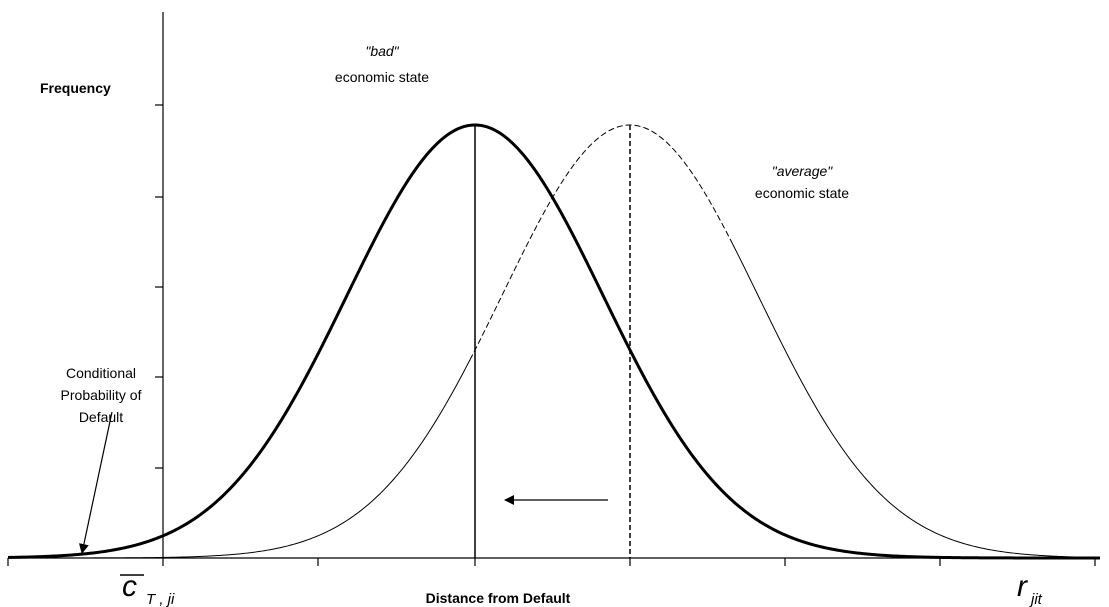 Image resolution: width=1109 pixels, height=607 pixels. What do you see at coordinates (382, 51) in the screenshot?
I see `curve-label: "bad"` at bounding box center [382, 51].